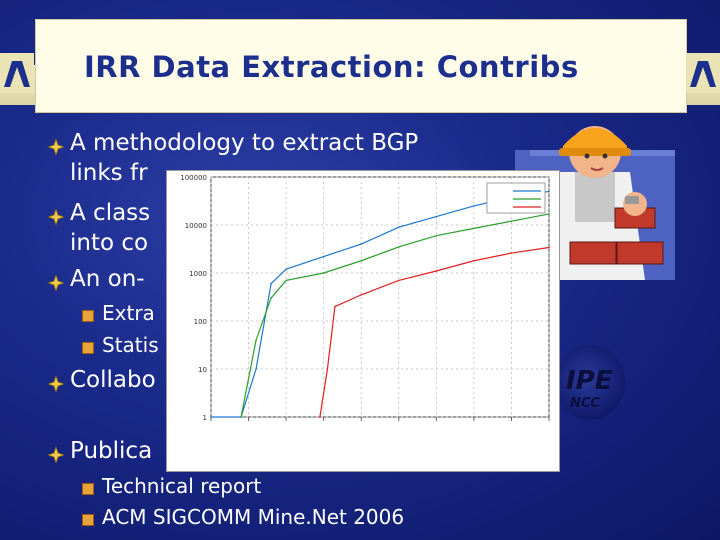  Describe the element at coordinates (244, 143) in the screenshot. I see `bullet-text: A methodology to extract BGP` at that location.